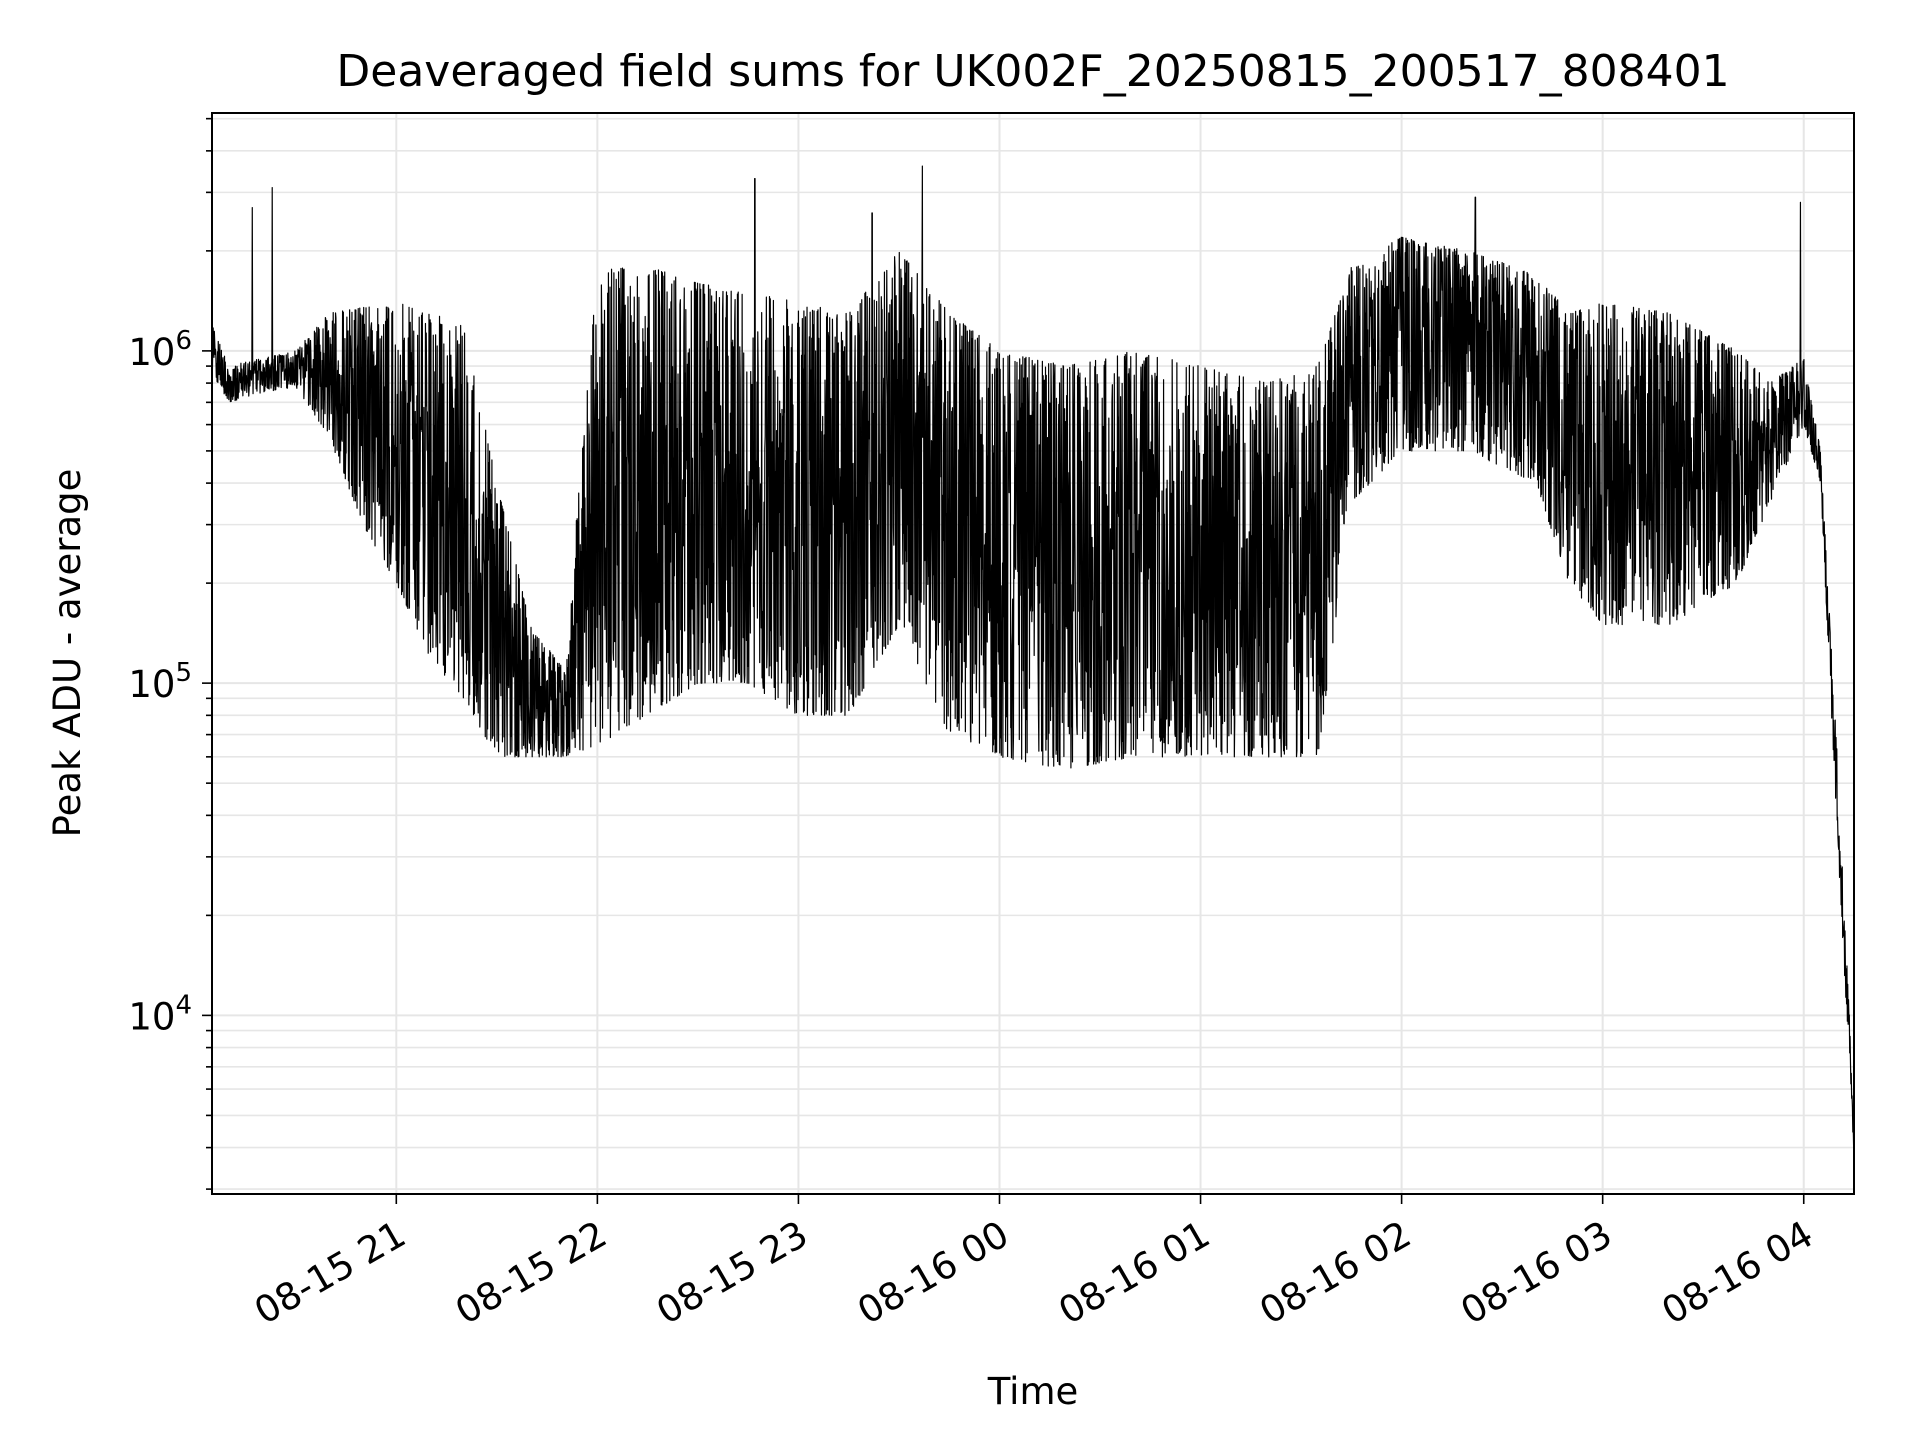 The height and width of the screenshot is (1440, 1920). What do you see at coordinates (67, 653) in the screenshot?
I see `y-axis-label: Peak ADU - average` at bounding box center [67, 653].